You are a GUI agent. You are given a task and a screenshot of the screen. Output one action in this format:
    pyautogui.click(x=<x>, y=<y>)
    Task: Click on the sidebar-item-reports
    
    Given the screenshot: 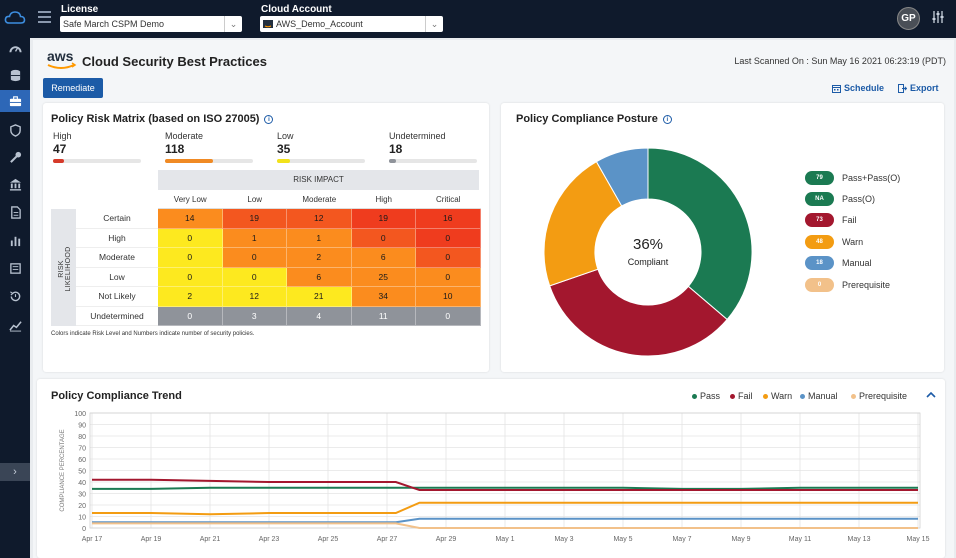 What is the action you would take?
    pyautogui.click(x=15, y=212)
    